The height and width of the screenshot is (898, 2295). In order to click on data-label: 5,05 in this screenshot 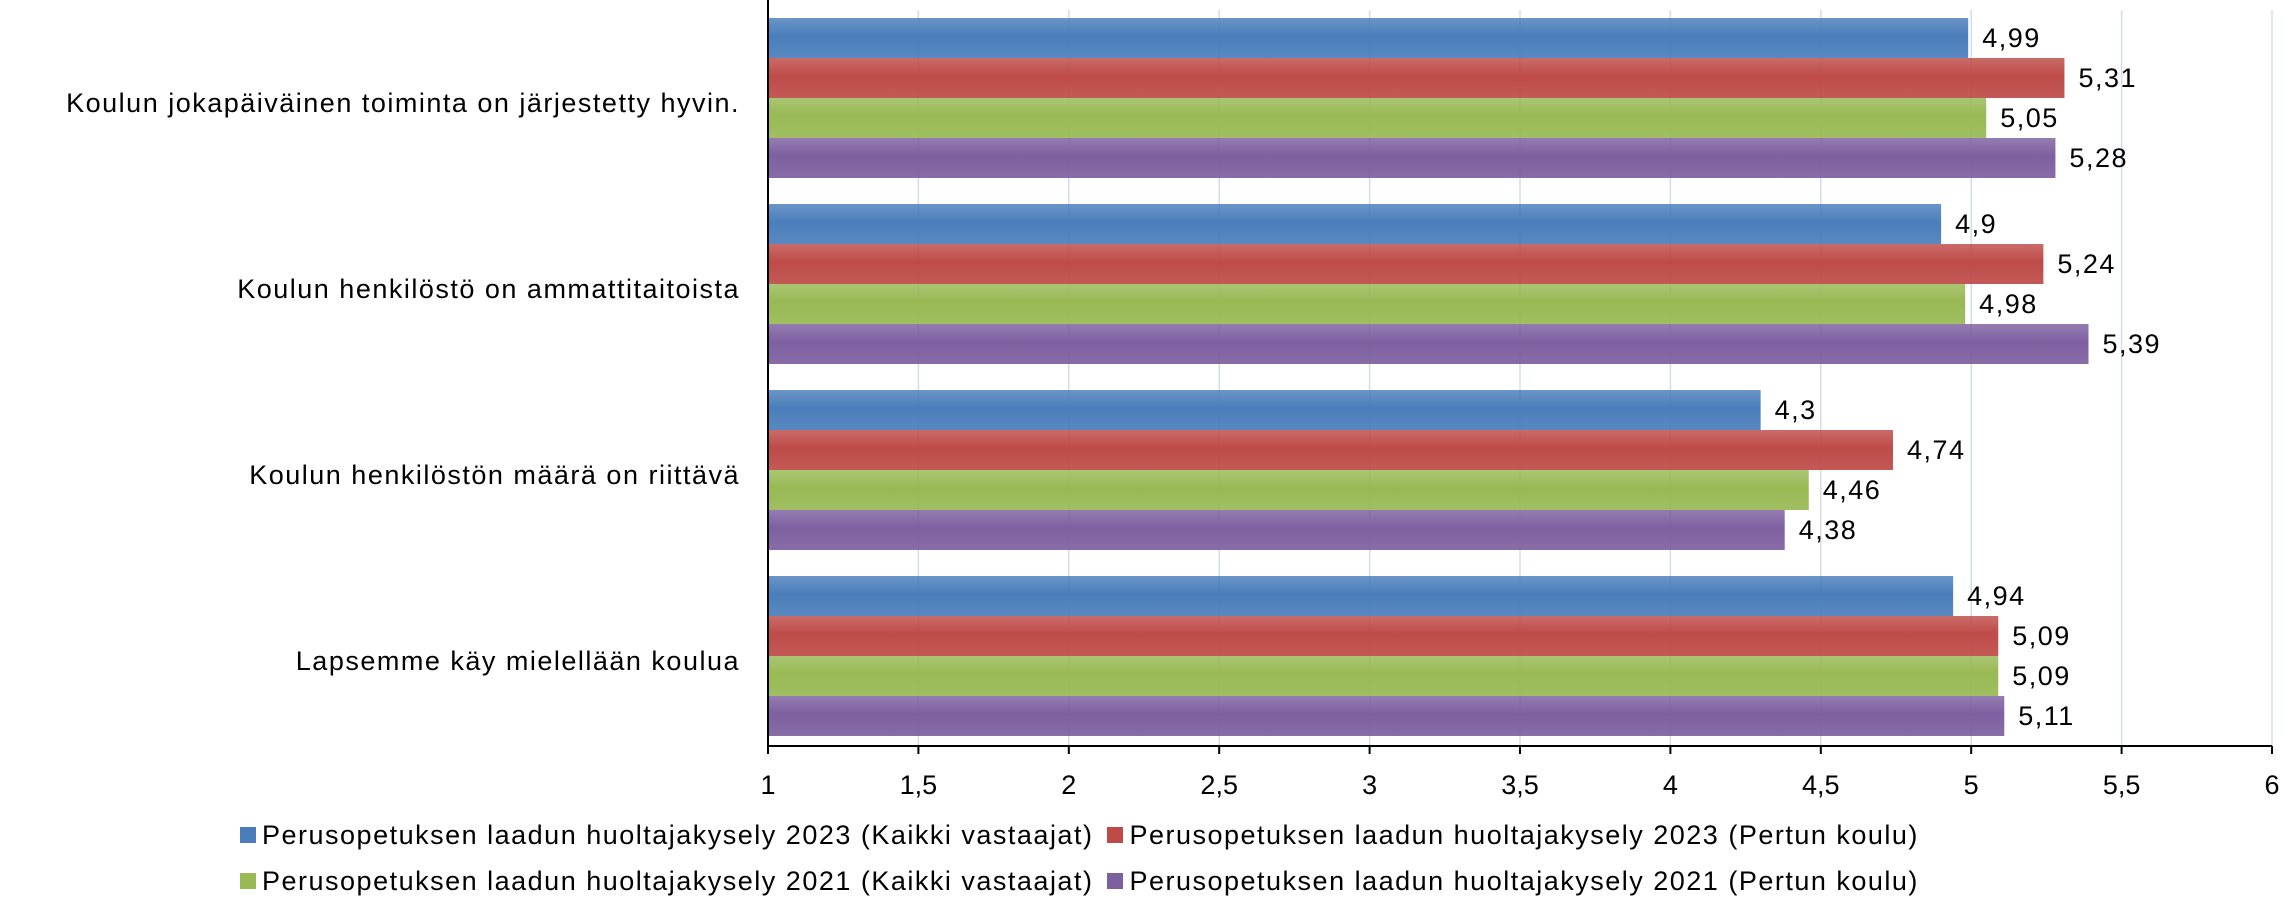, I will do `click(2029, 118)`.